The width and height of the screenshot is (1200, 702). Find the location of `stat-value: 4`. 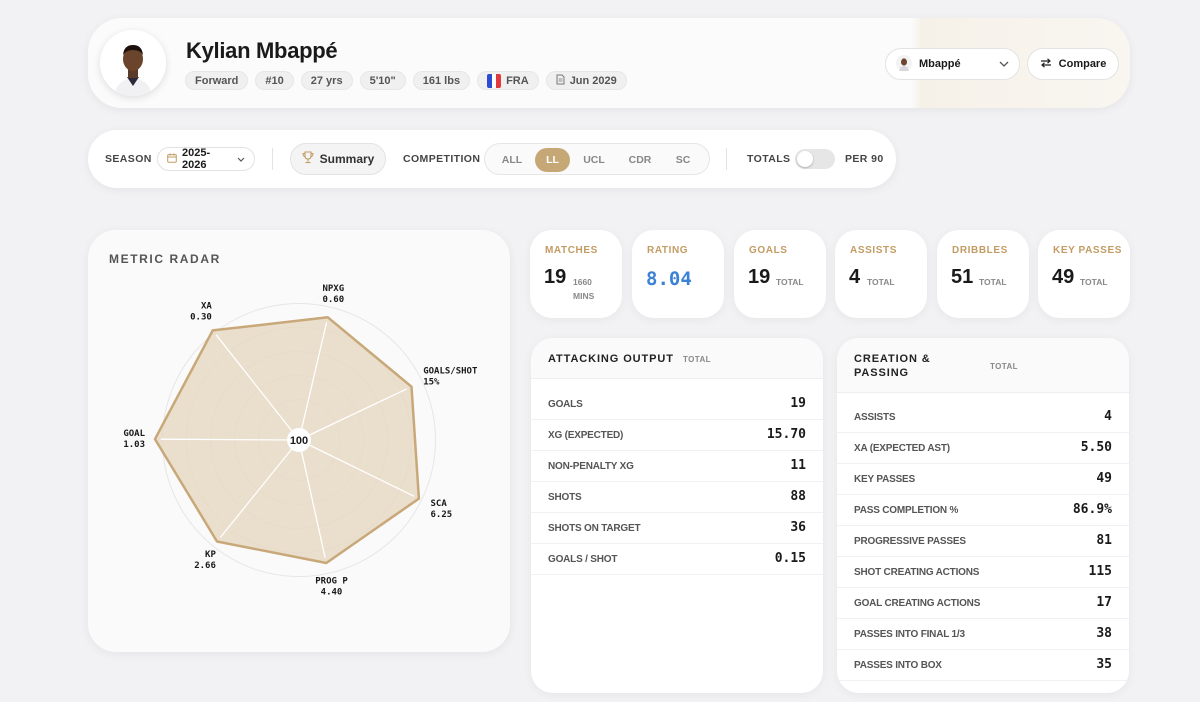

stat-value: 4 is located at coordinates (855, 277).